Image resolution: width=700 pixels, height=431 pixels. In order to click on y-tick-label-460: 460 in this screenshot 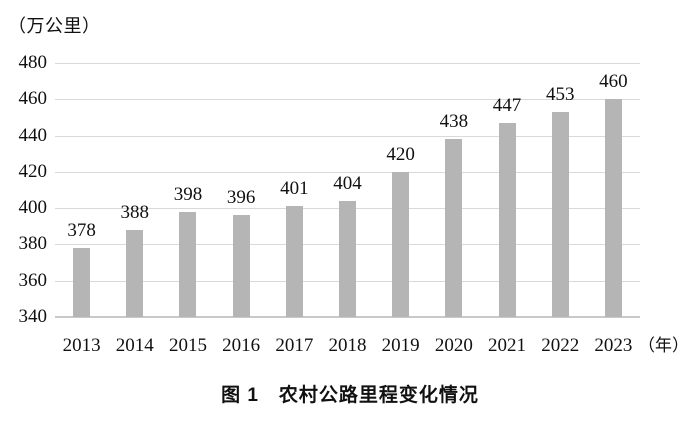, I will do `click(33, 99)`.